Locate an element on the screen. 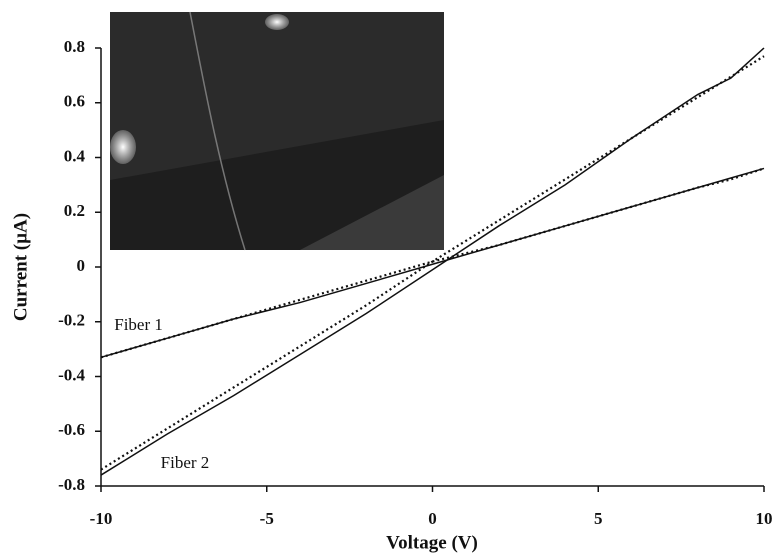 This screenshot has height=556, width=779. x-tick-label: -10 is located at coordinates (101, 518).